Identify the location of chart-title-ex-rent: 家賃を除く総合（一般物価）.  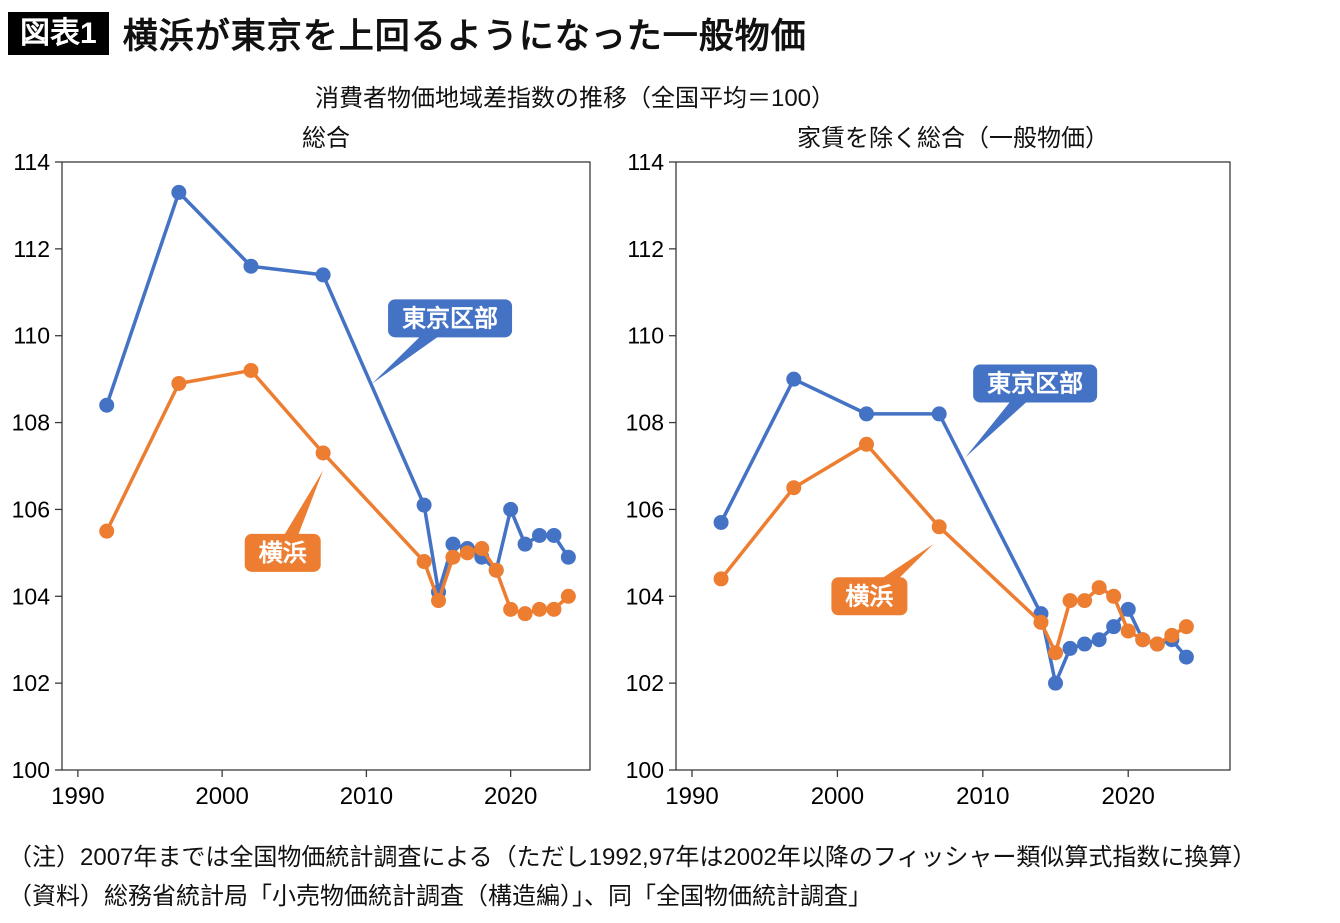
(953, 138).